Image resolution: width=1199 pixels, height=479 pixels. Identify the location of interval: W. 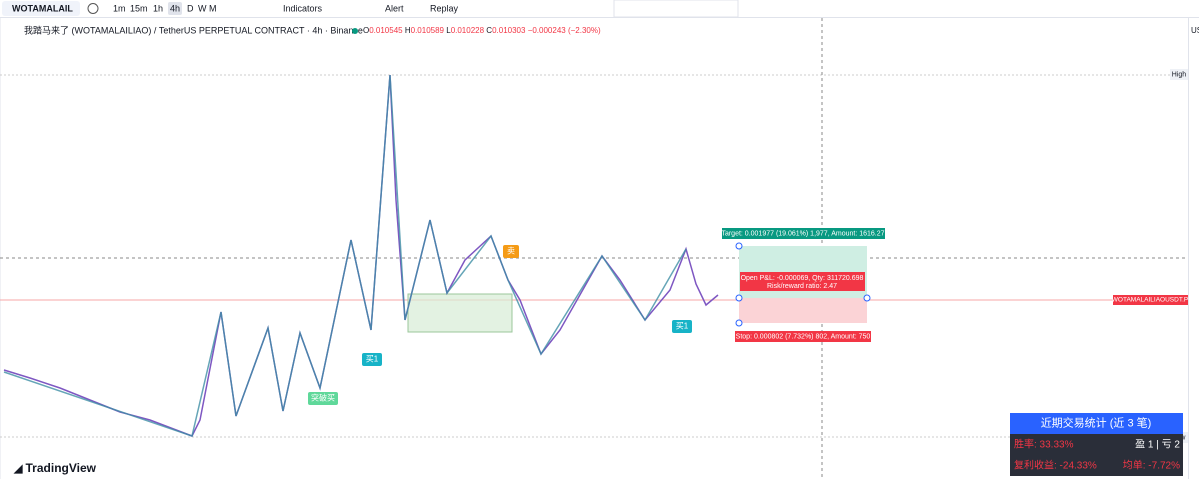
(202, 8).